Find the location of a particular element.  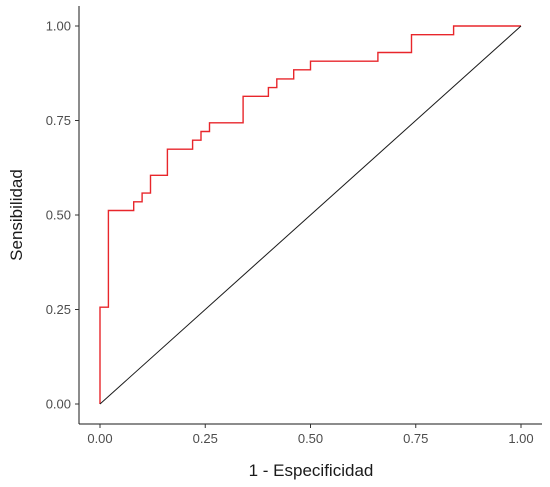

y-tick-label: 0.00 is located at coordinates (58, 404).